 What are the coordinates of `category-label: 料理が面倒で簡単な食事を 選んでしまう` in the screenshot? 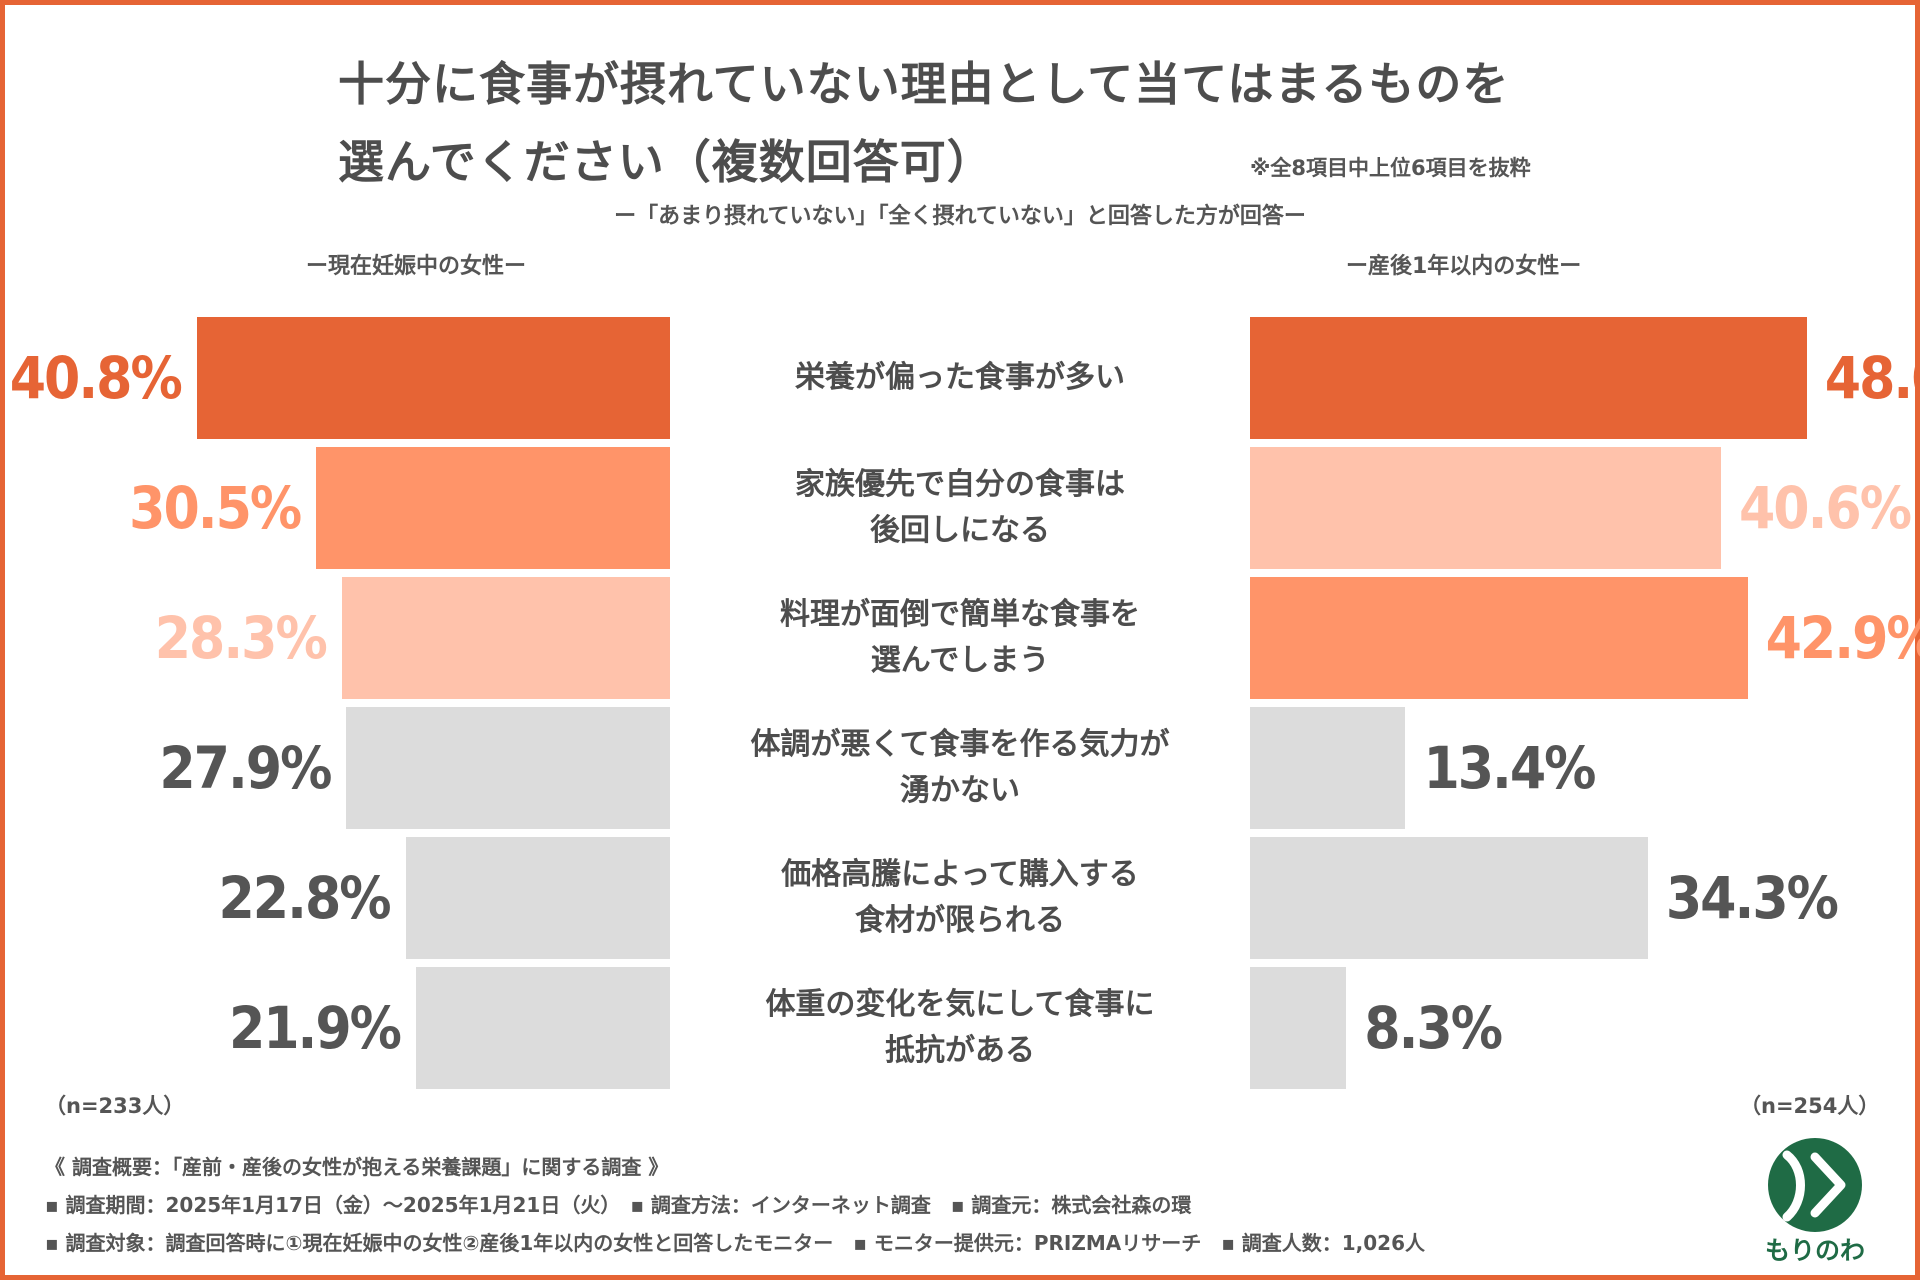 It's located at (960, 638).